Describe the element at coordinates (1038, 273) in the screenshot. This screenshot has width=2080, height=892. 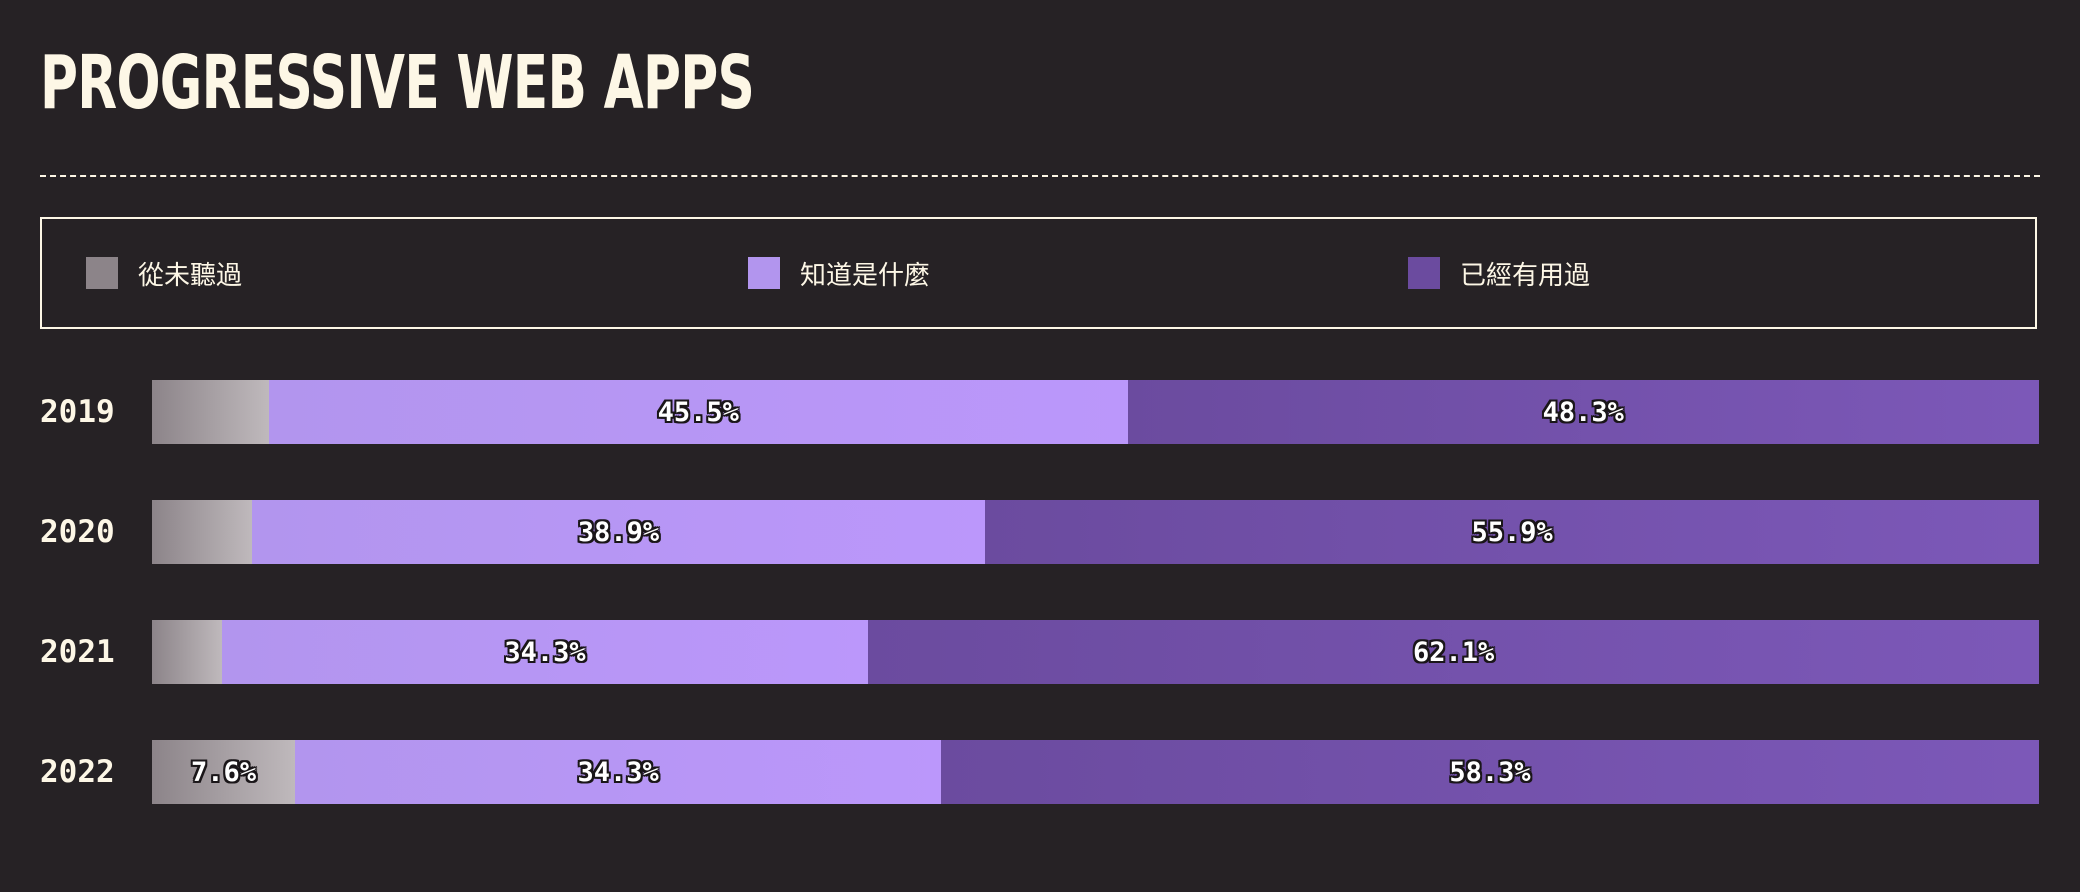
I see `legend: 從未聽過 知道是什麼 已經有用過` at that location.